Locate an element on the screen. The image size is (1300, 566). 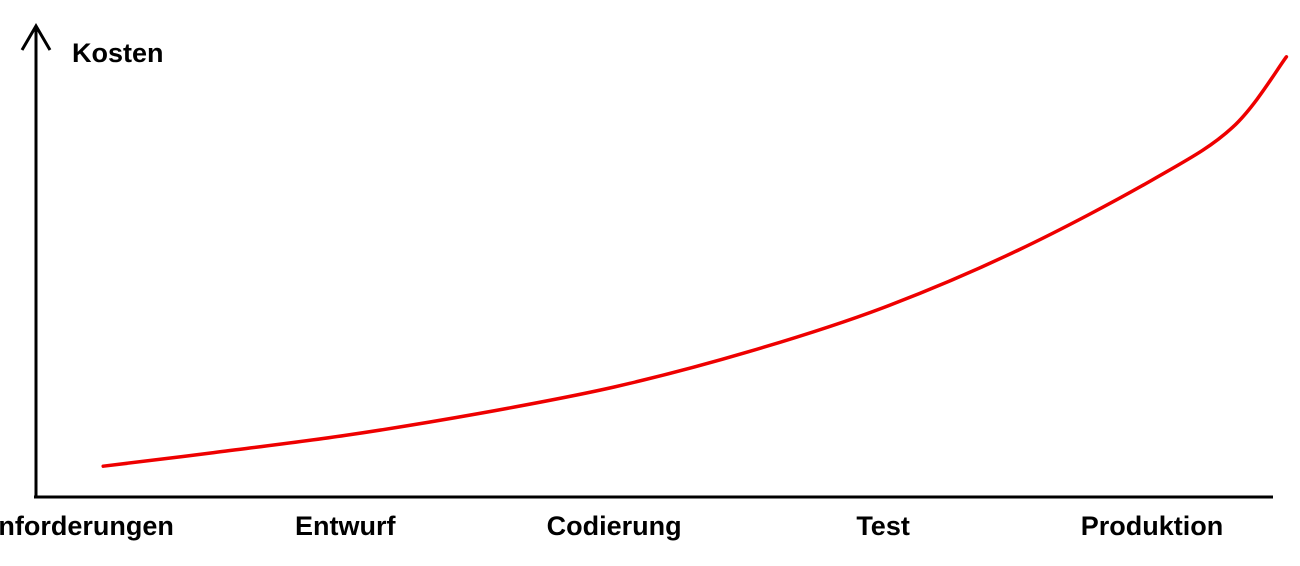
y-axis-arrowhead is located at coordinates (36, 37).